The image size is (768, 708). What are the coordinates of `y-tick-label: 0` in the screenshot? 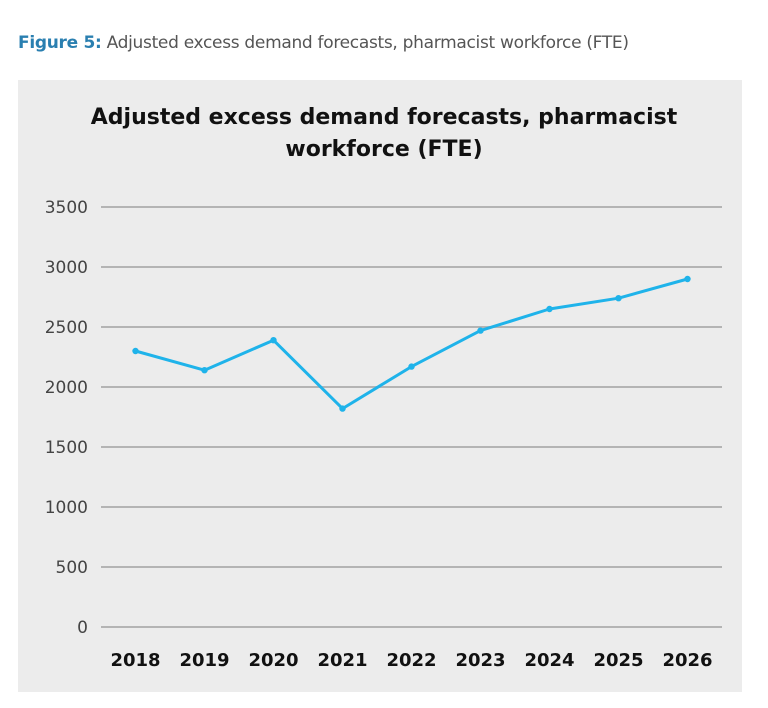 It's located at (82, 628).